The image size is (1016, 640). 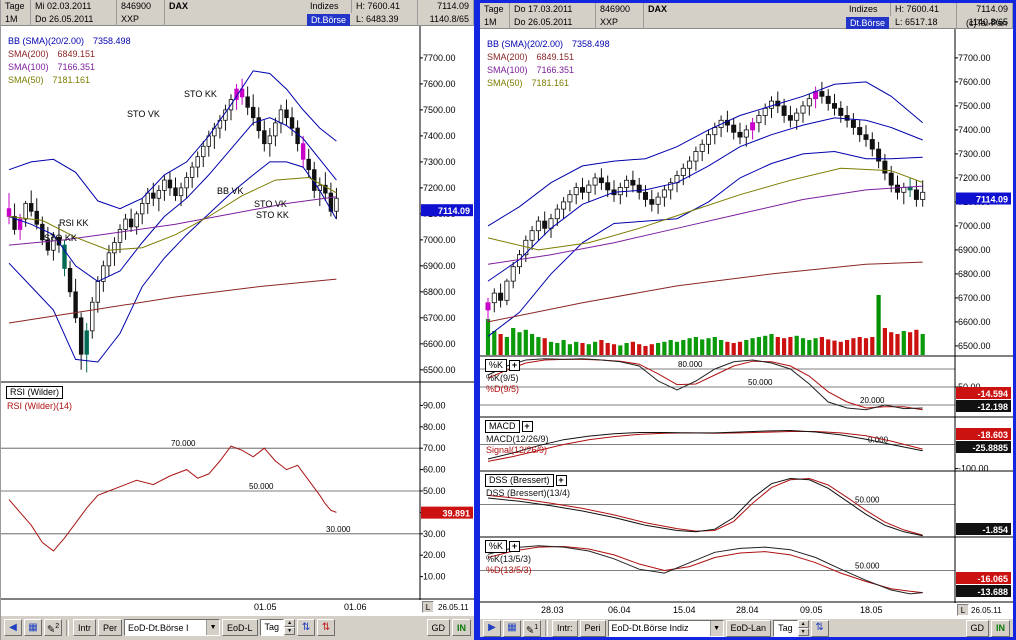 What do you see at coordinates (439, 370) in the screenshot?
I see `svg-text: 6500.00` at bounding box center [439, 370].